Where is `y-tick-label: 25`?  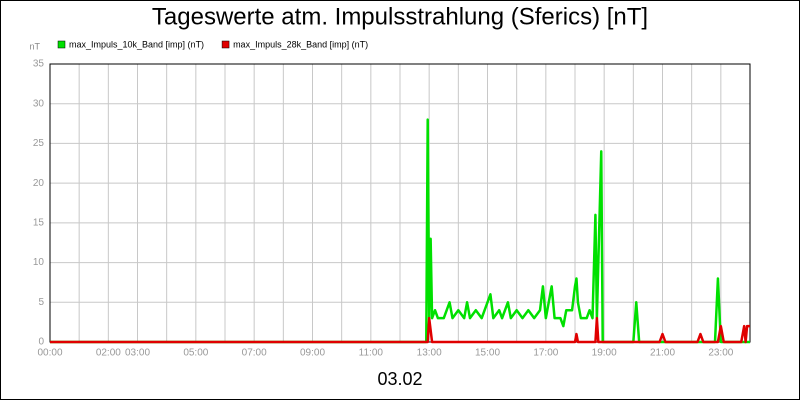 y-tick-label: 25 is located at coordinates (39, 143).